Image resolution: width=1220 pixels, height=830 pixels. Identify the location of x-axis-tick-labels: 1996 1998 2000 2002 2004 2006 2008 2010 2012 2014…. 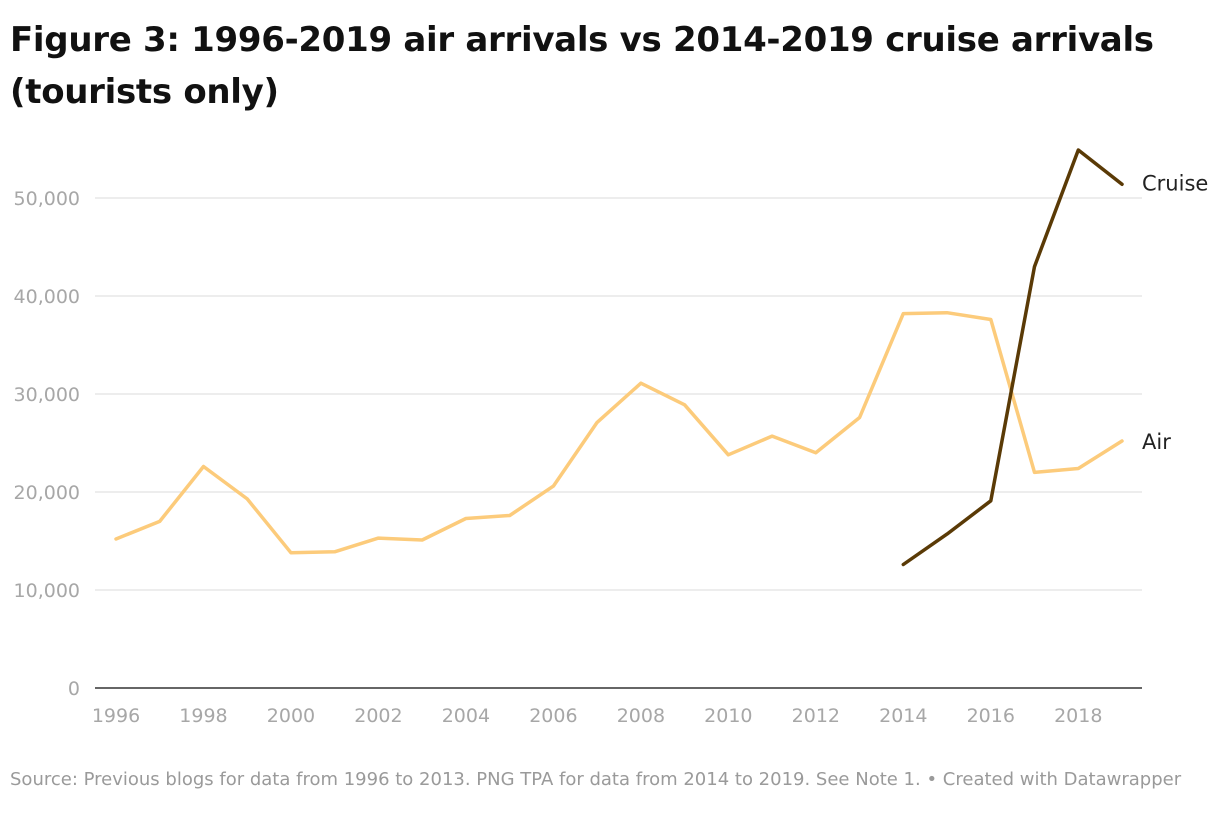
(597, 716).